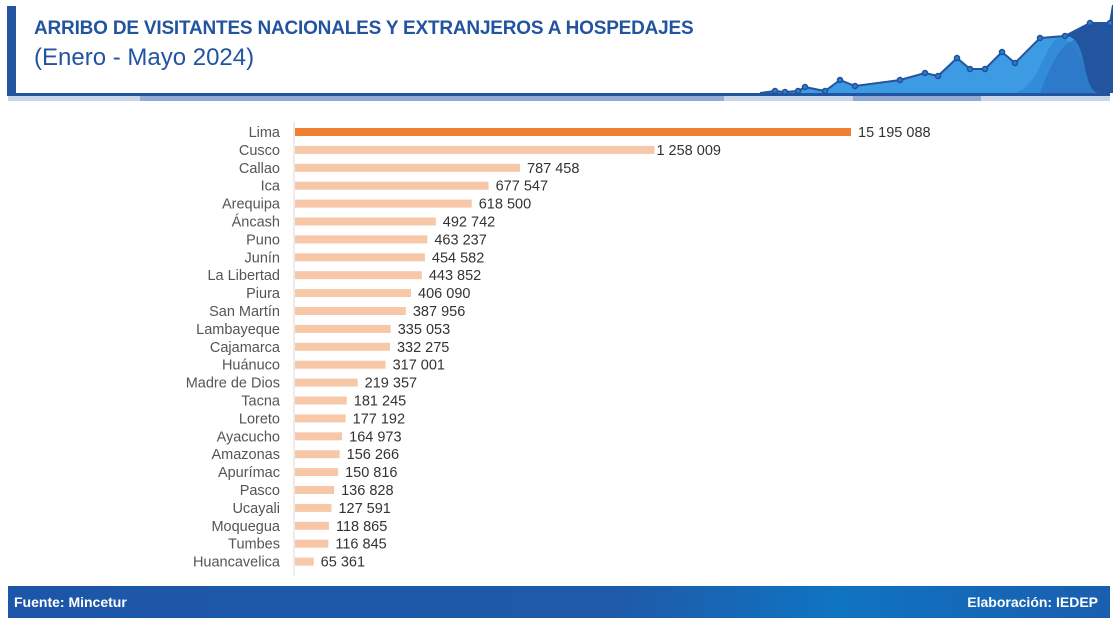 This screenshot has width=1113, height=620. What do you see at coordinates (343, 328) in the screenshot?
I see `bar-lambayeque` at bounding box center [343, 328].